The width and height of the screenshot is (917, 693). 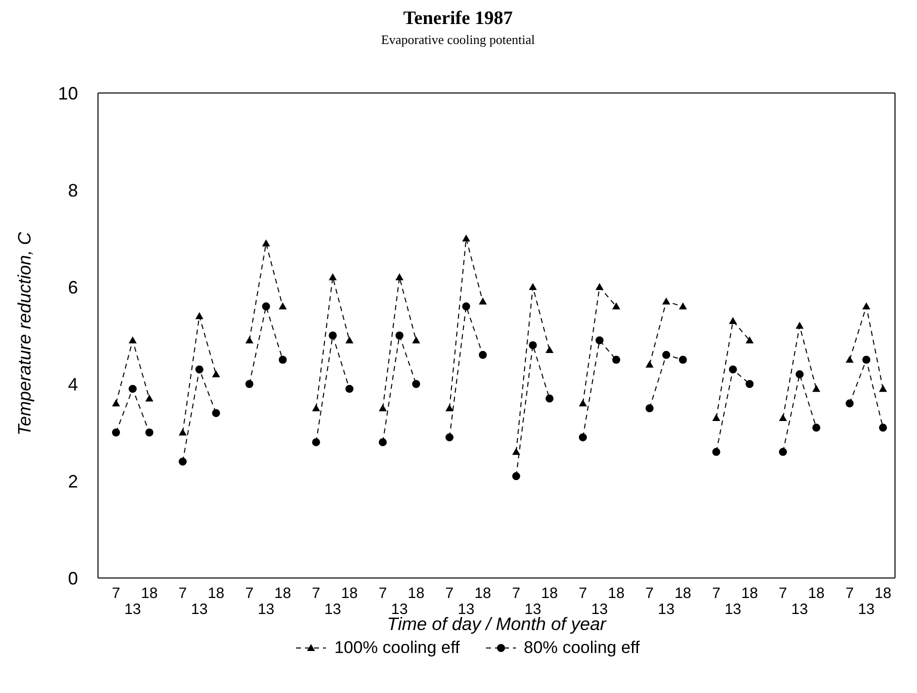 What do you see at coordinates (73, 481) in the screenshot?
I see `y-tick-label: 2` at bounding box center [73, 481].